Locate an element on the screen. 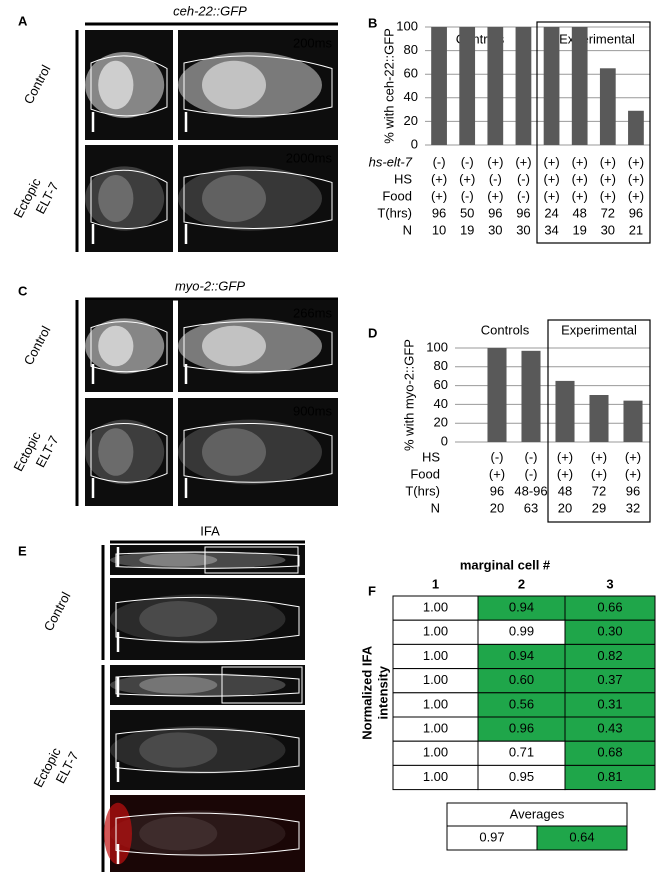 Image resolution: width=658 pixels, height=877 pixels. condition-cell: 29 is located at coordinates (599, 507).